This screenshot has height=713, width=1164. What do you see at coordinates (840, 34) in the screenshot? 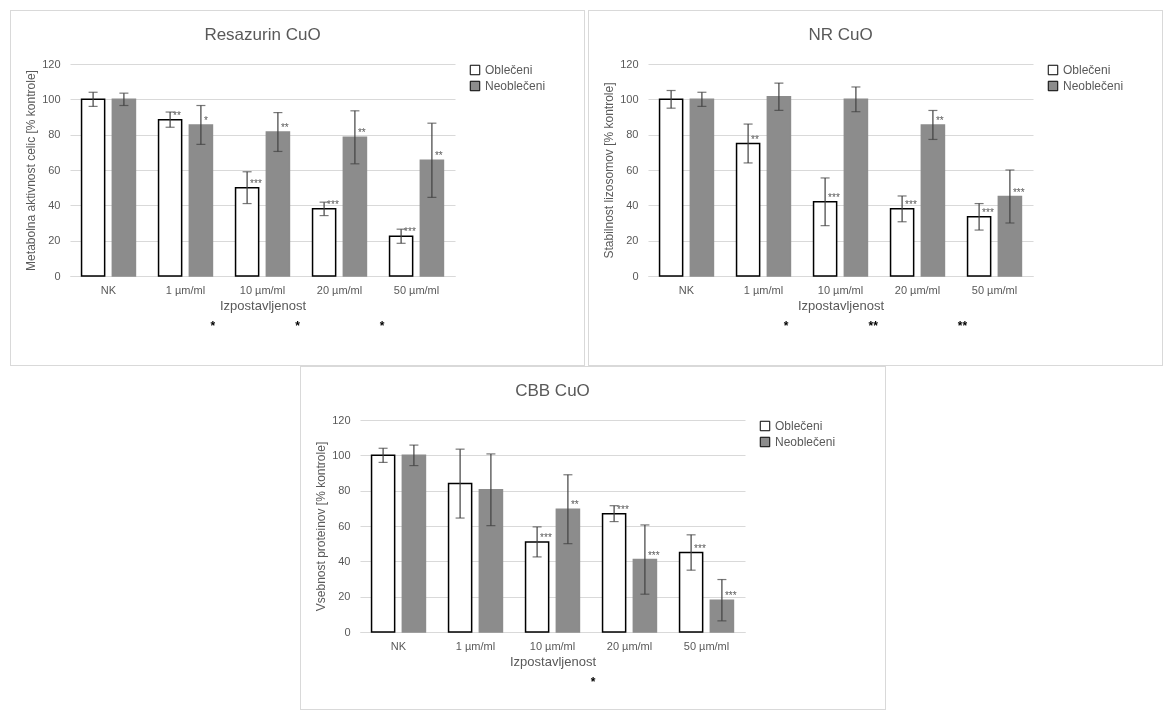
I see `chart-title: NR CuO` at bounding box center [840, 34].